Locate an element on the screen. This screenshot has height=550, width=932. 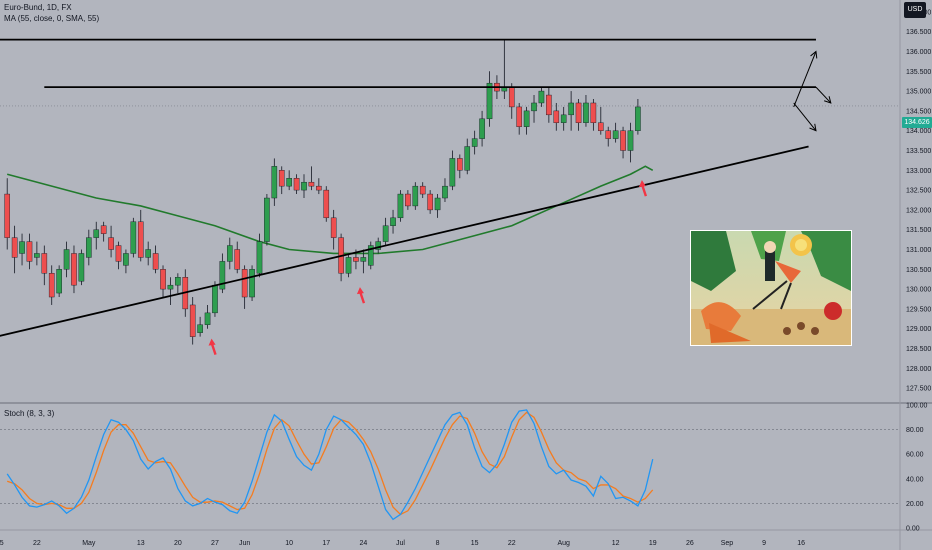
time-tick-label: 19 is located at coordinates (653, 543).